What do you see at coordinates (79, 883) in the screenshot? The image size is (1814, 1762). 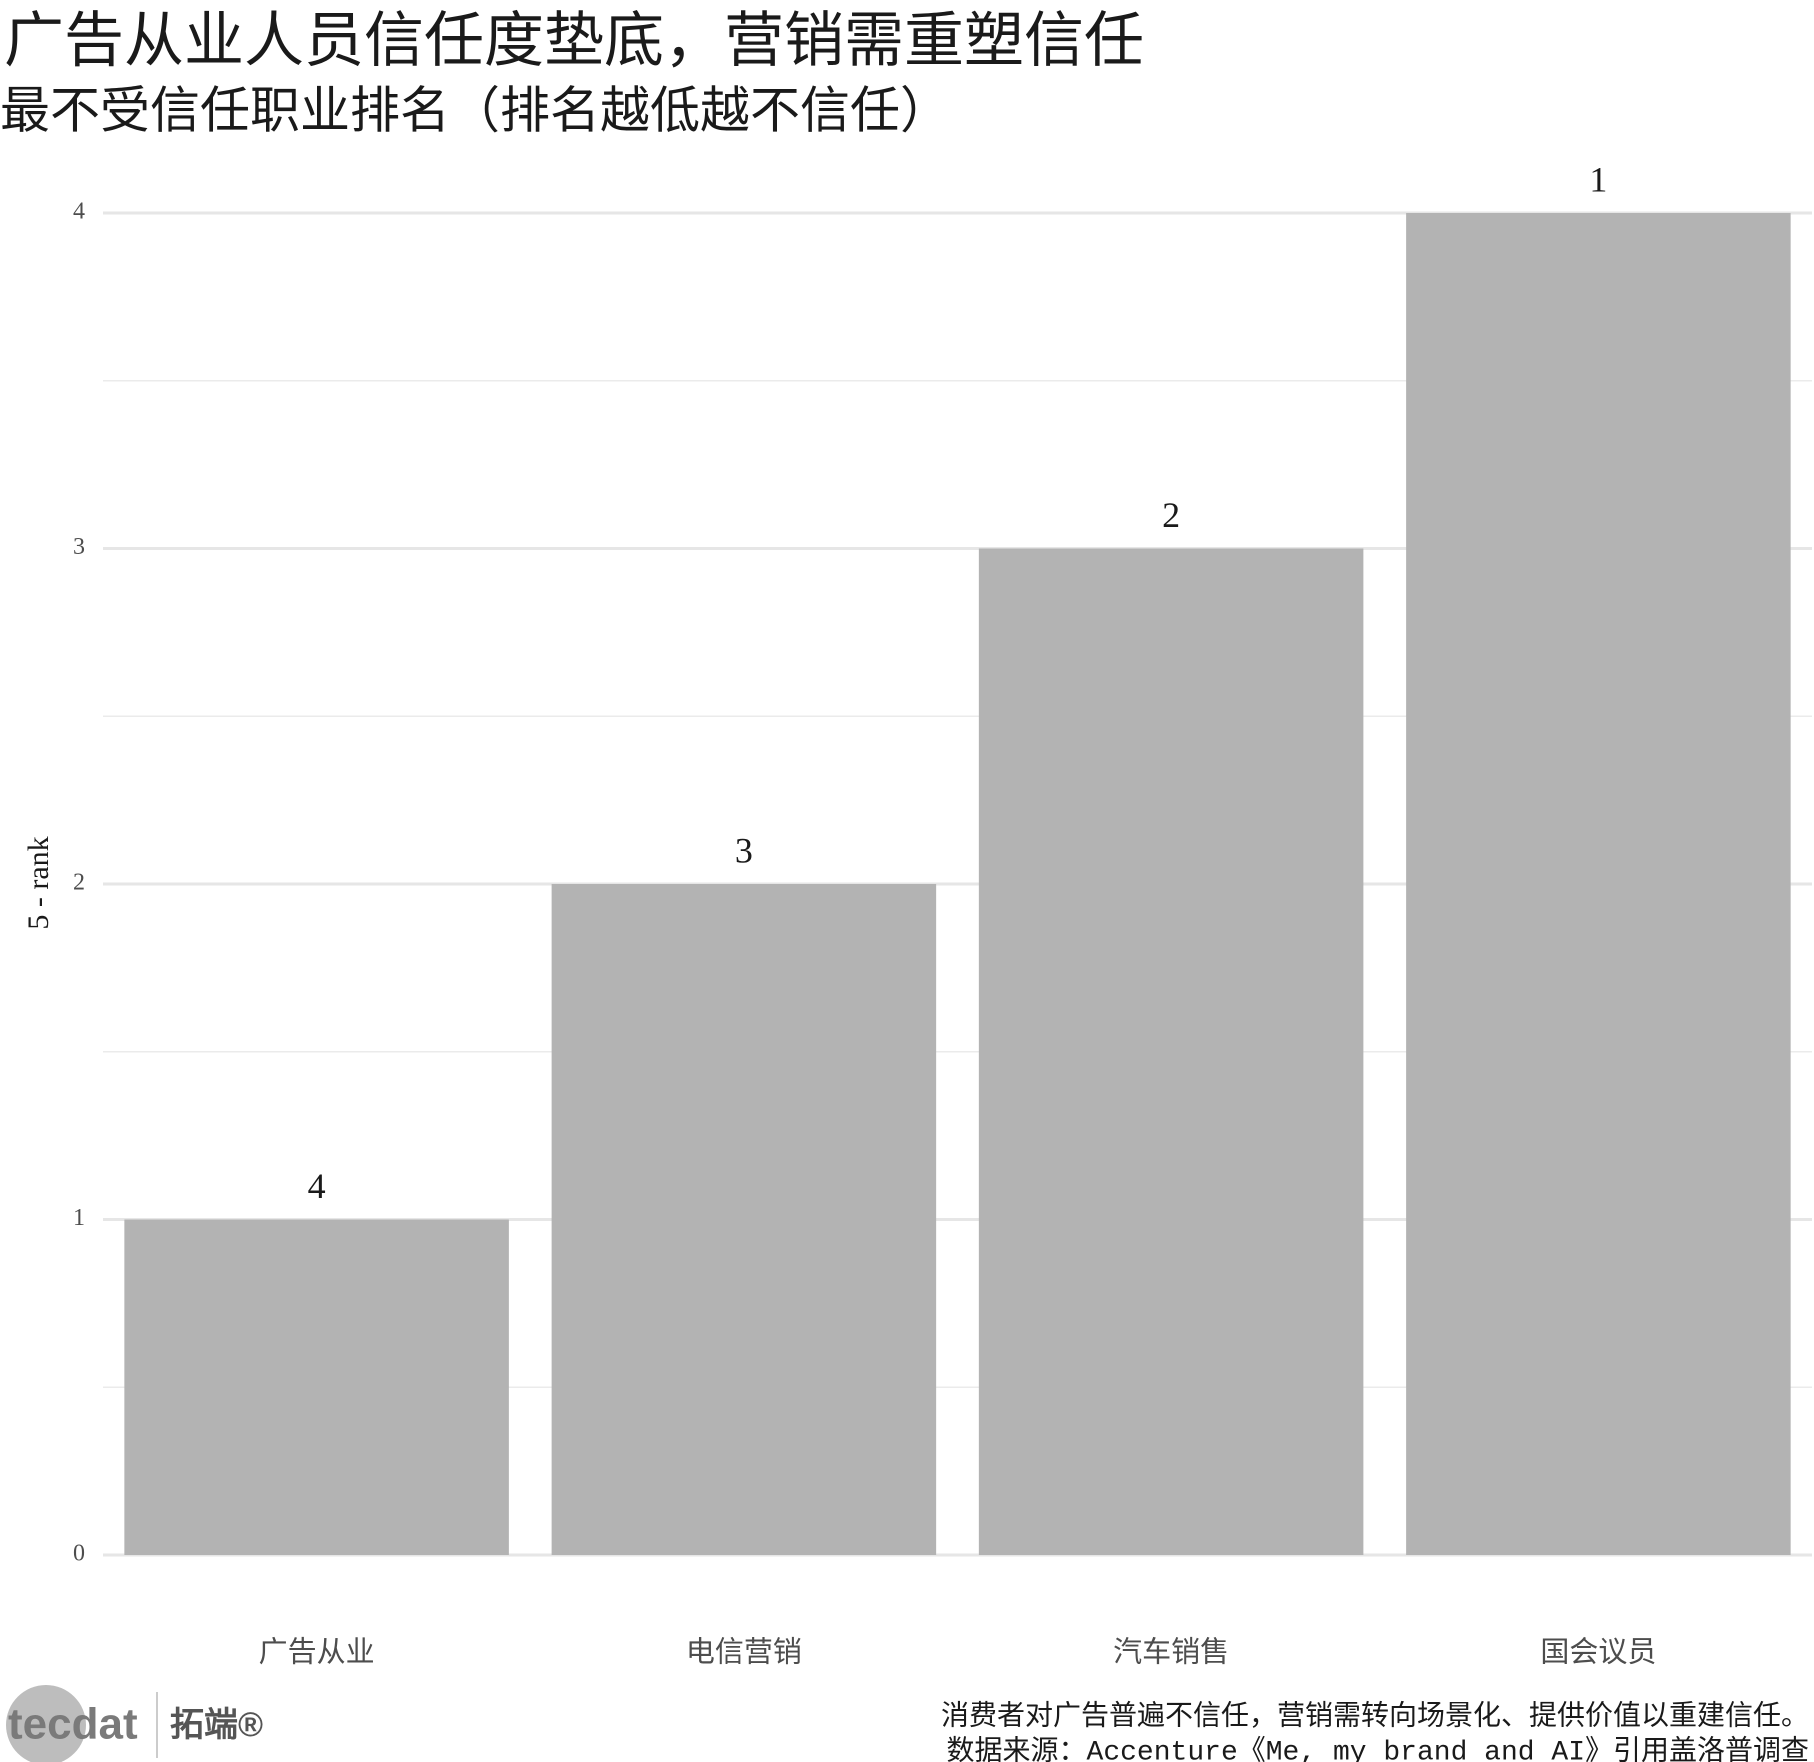 I see `y-tick-label: 2` at bounding box center [79, 883].